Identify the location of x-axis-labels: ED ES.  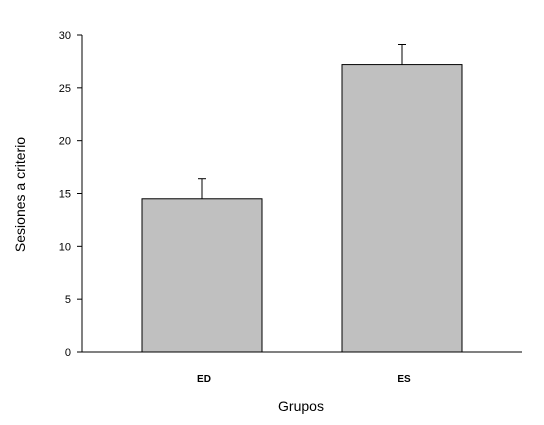
(304, 379).